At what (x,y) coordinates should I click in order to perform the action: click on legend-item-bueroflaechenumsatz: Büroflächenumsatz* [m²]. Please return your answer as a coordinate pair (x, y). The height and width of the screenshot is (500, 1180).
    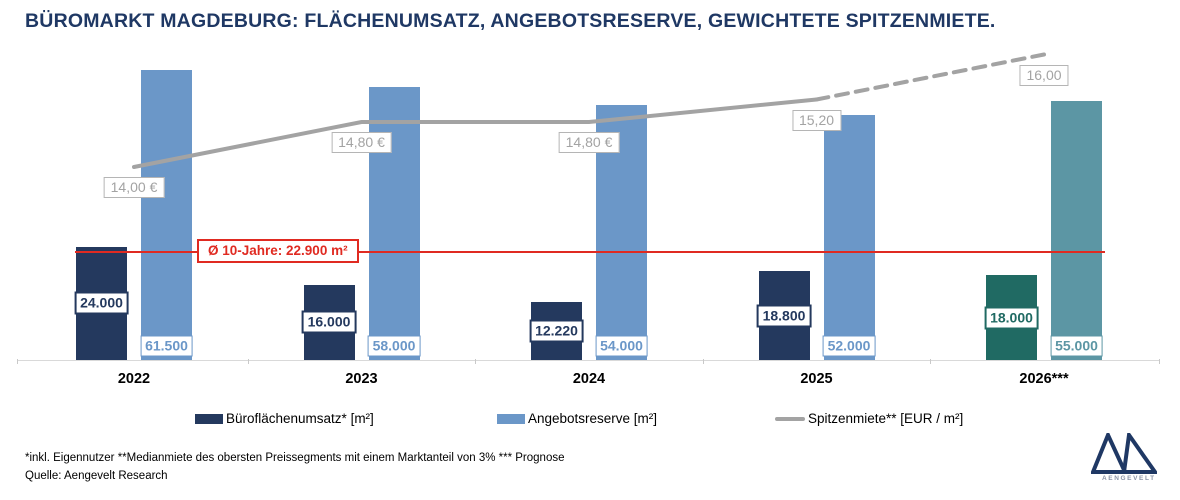
    Looking at the image, I should click on (284, 418).